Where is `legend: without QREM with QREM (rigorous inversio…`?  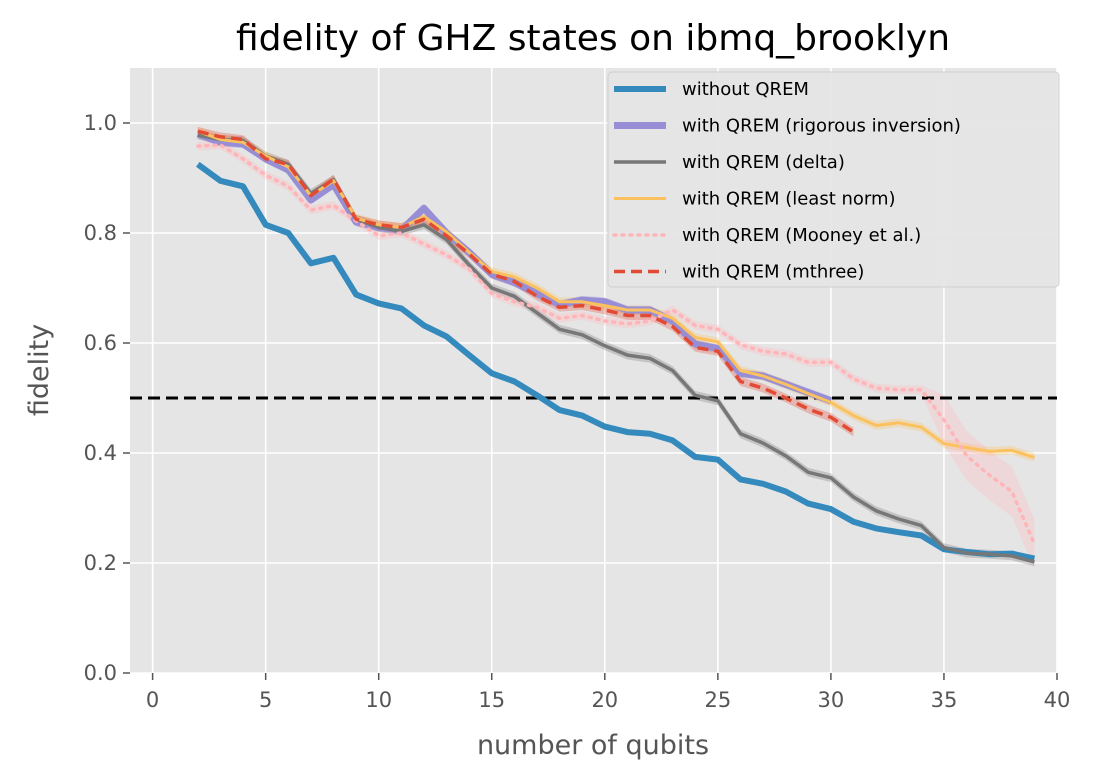 legend: without QREM with QREM (rigorous inversio… is located at coordinates (833, 179).